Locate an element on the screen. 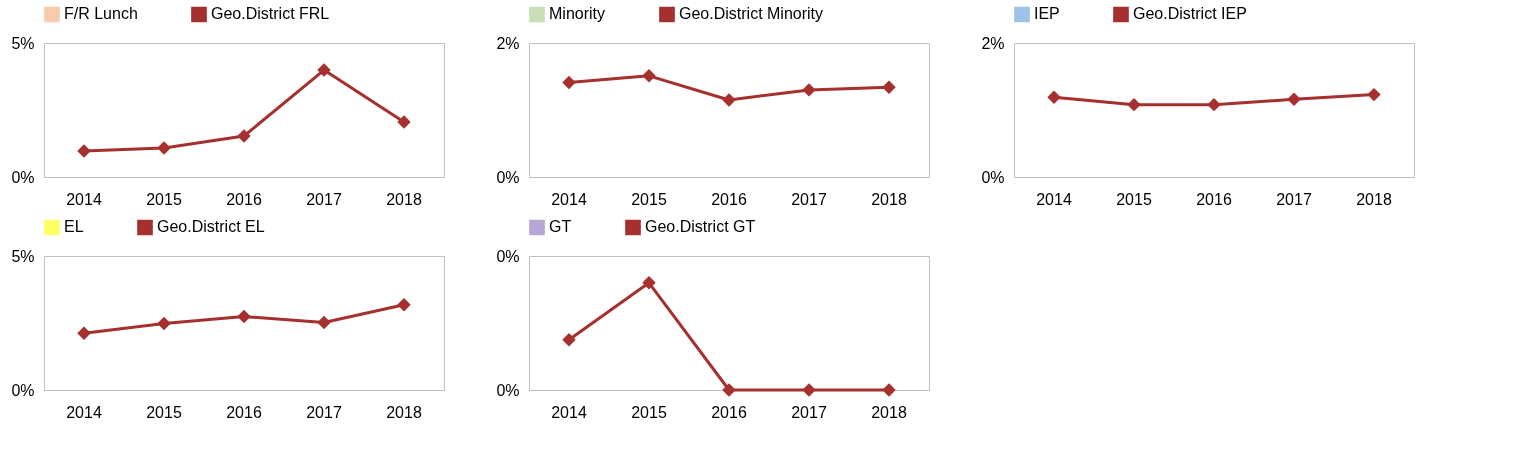 This screenshot has height=458, width=1518. legend-label: Geo.District FRL is located at coordinates (270, 14).